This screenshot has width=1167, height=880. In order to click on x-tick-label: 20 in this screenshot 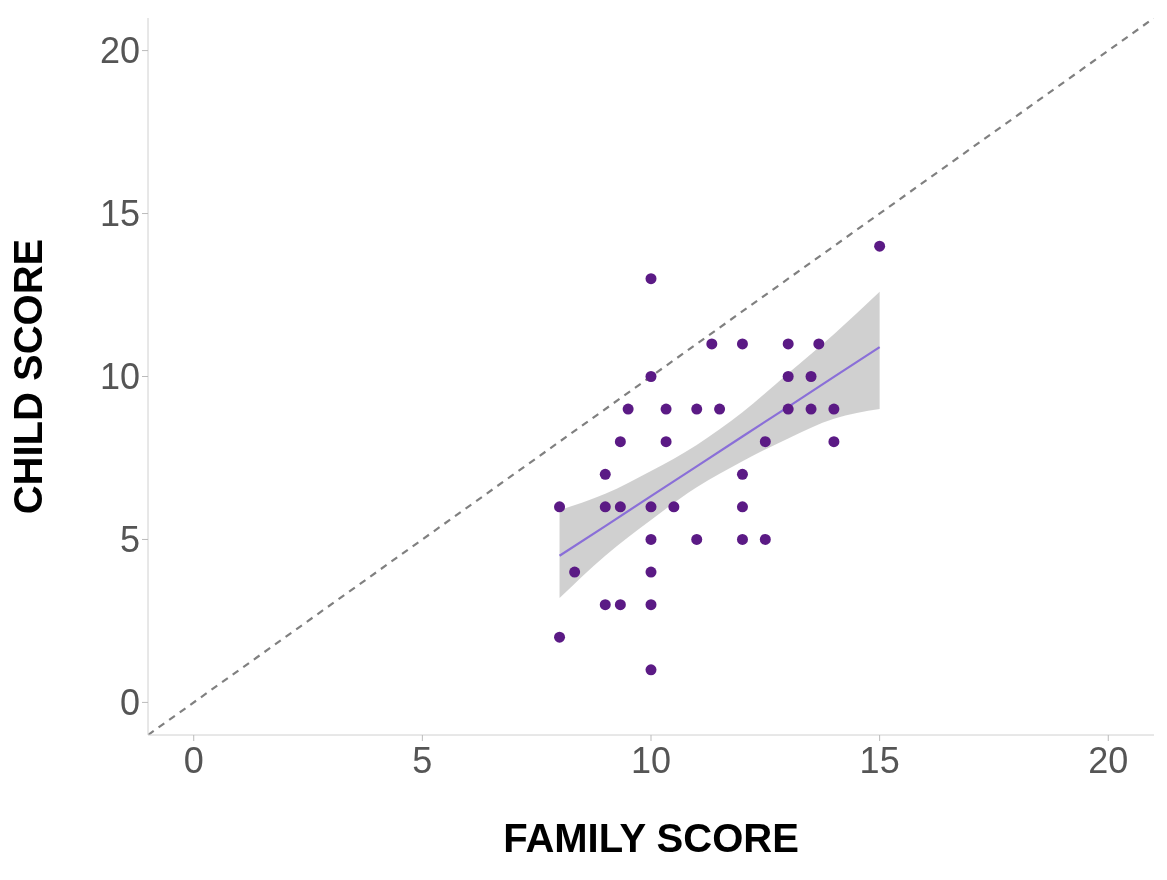, I will do `click(1108, 760)`.